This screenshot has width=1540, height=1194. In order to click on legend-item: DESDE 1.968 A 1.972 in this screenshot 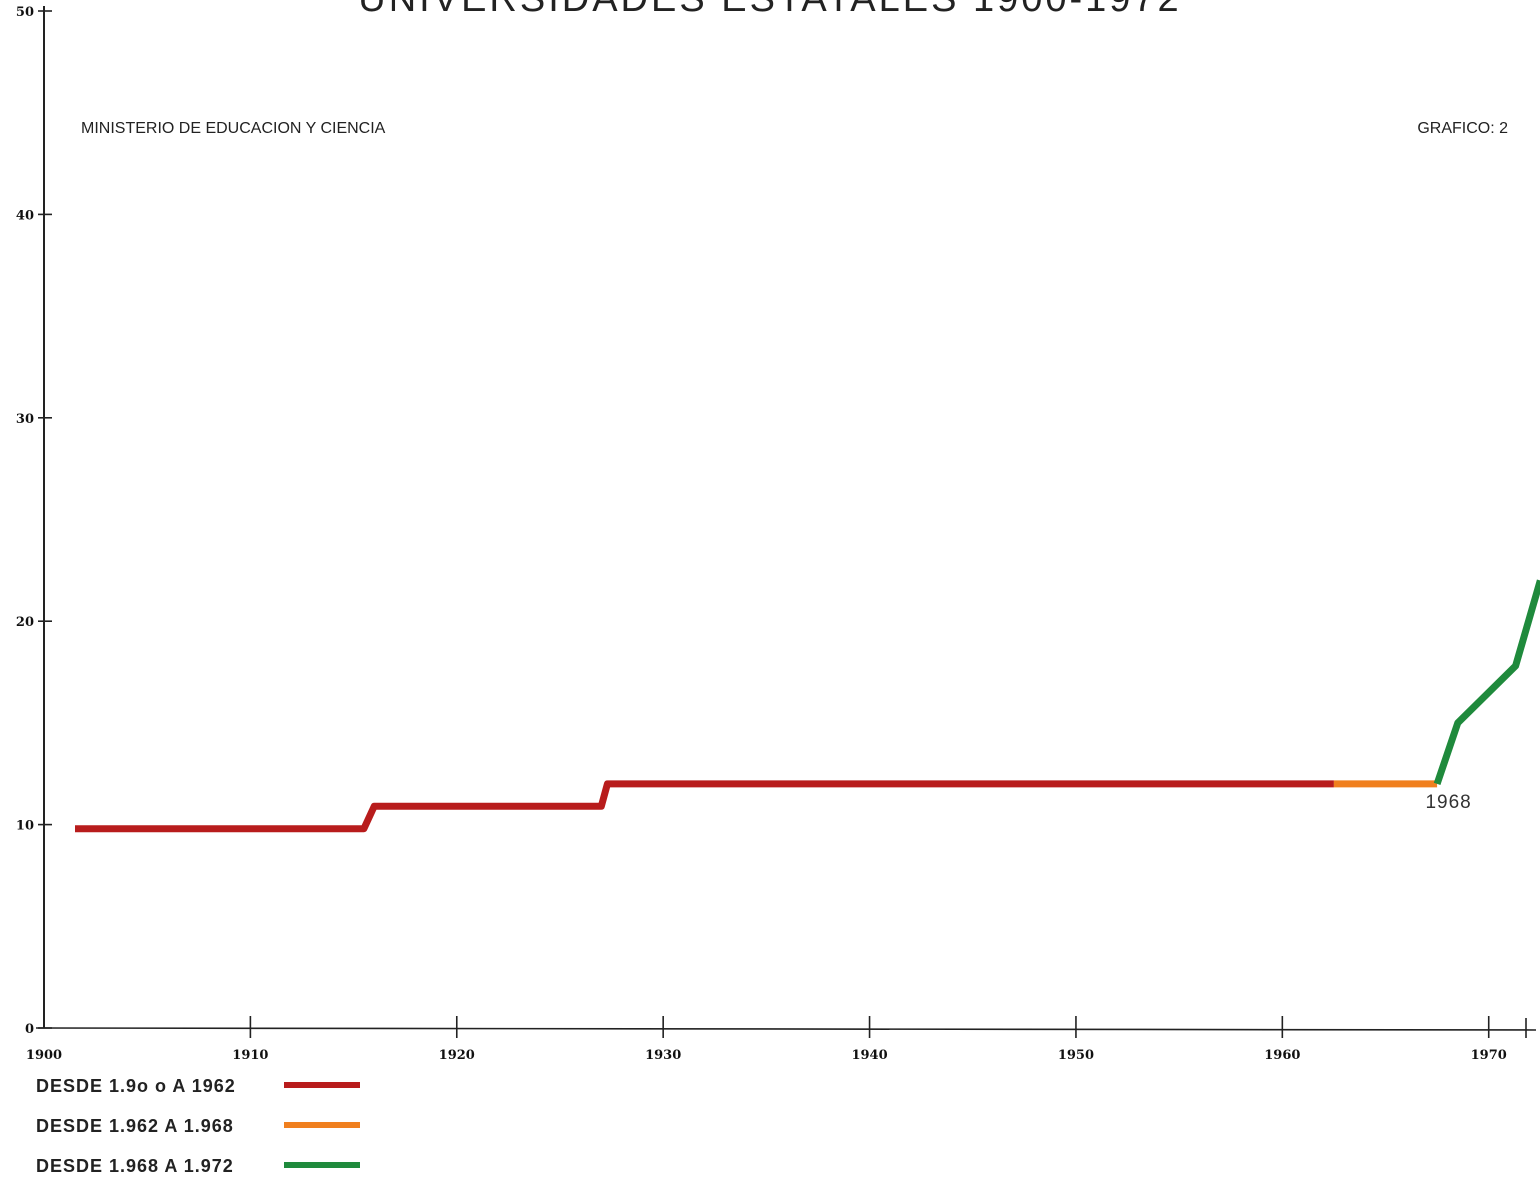, I will do `click(204, 1174)`.